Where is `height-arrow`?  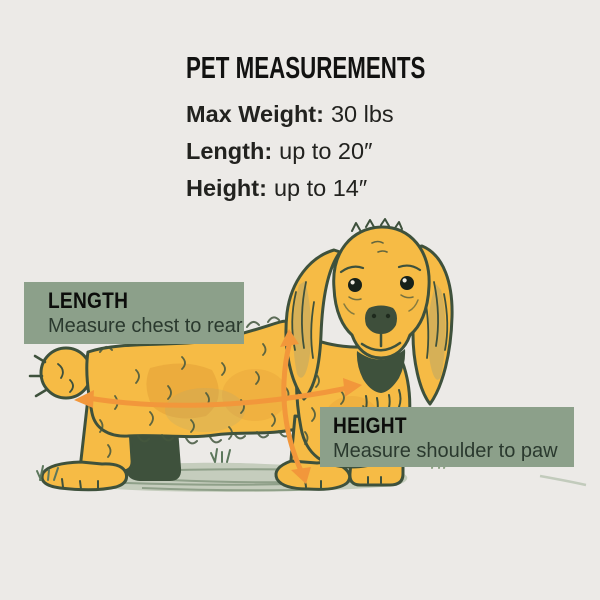
height-arrow is located at coordinates (295, 406).